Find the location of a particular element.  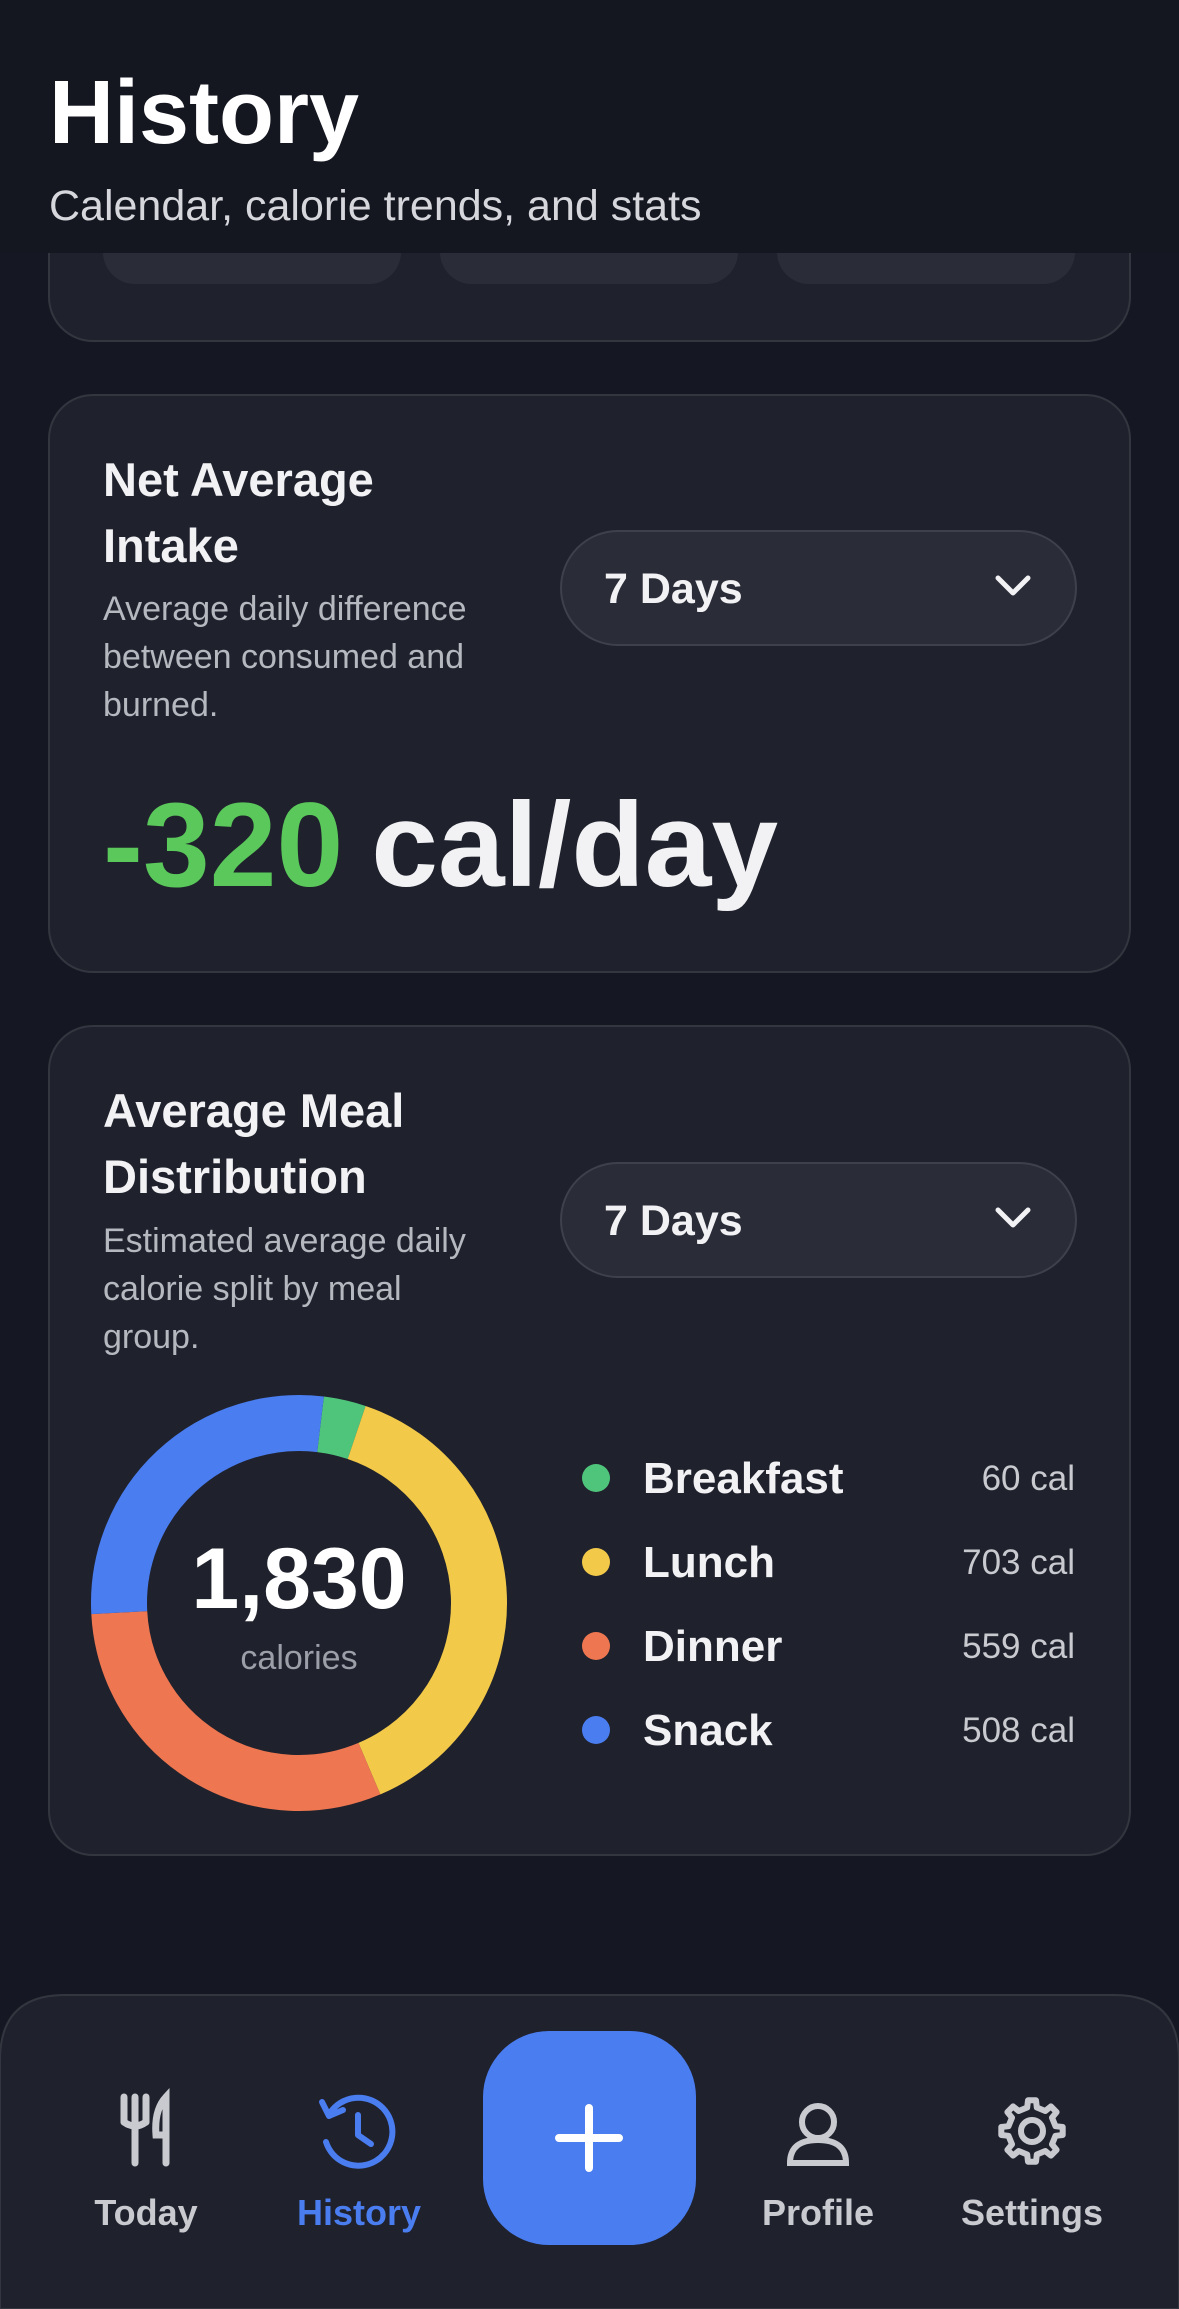

icon-settings is located at coordinates (1032, 2131).